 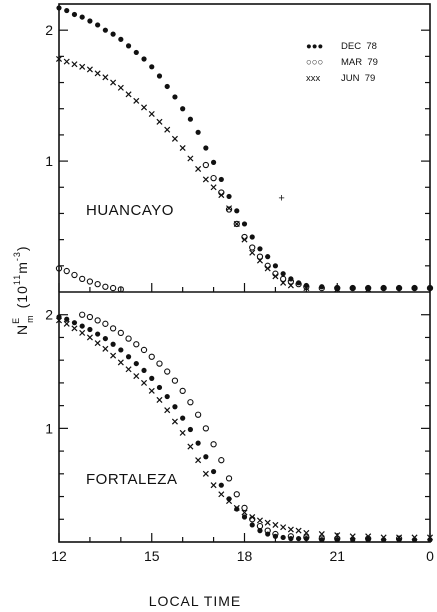 What do you see at coordinates (314, 46) in the screenshot?
I see `legend-symbol-dec: ●●●` at bounding box center [314, 46].